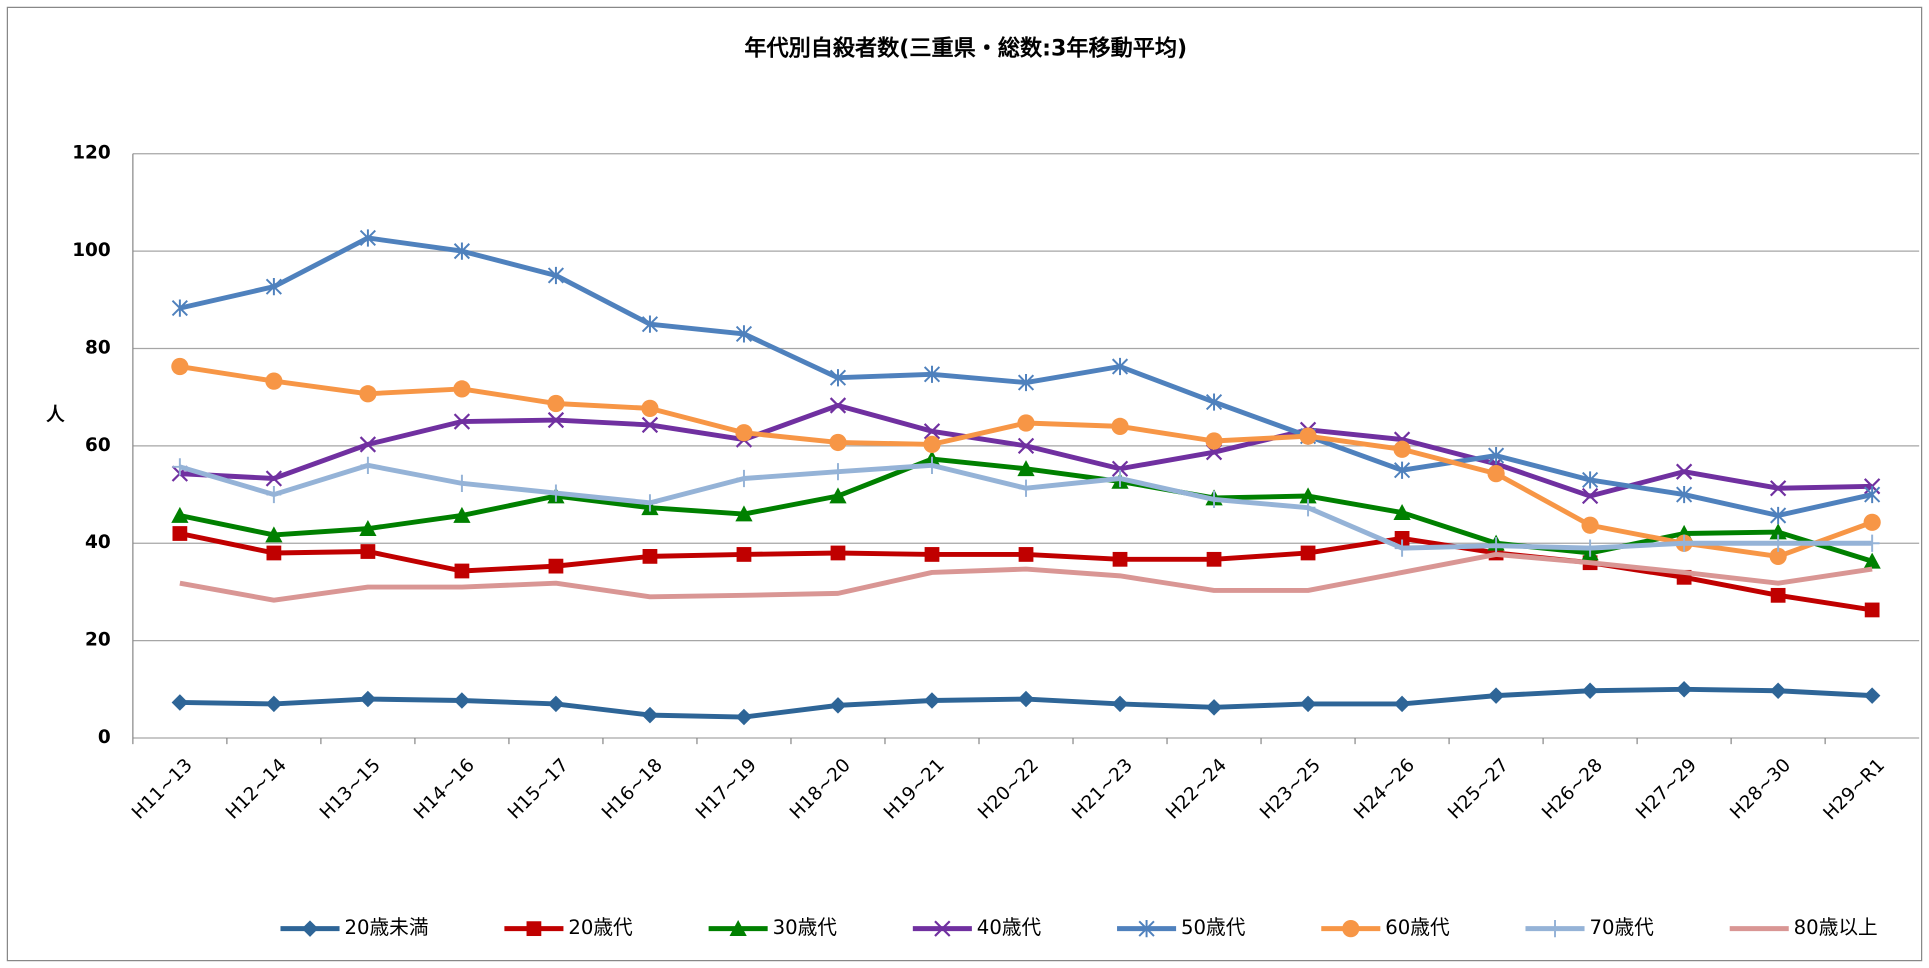 This screenshot has width=1929, height=968. What do you see at coordinates (1009, 927) in the screenshot?
I see `legend-label: 40歳代` at bounding box center [1009, 927].